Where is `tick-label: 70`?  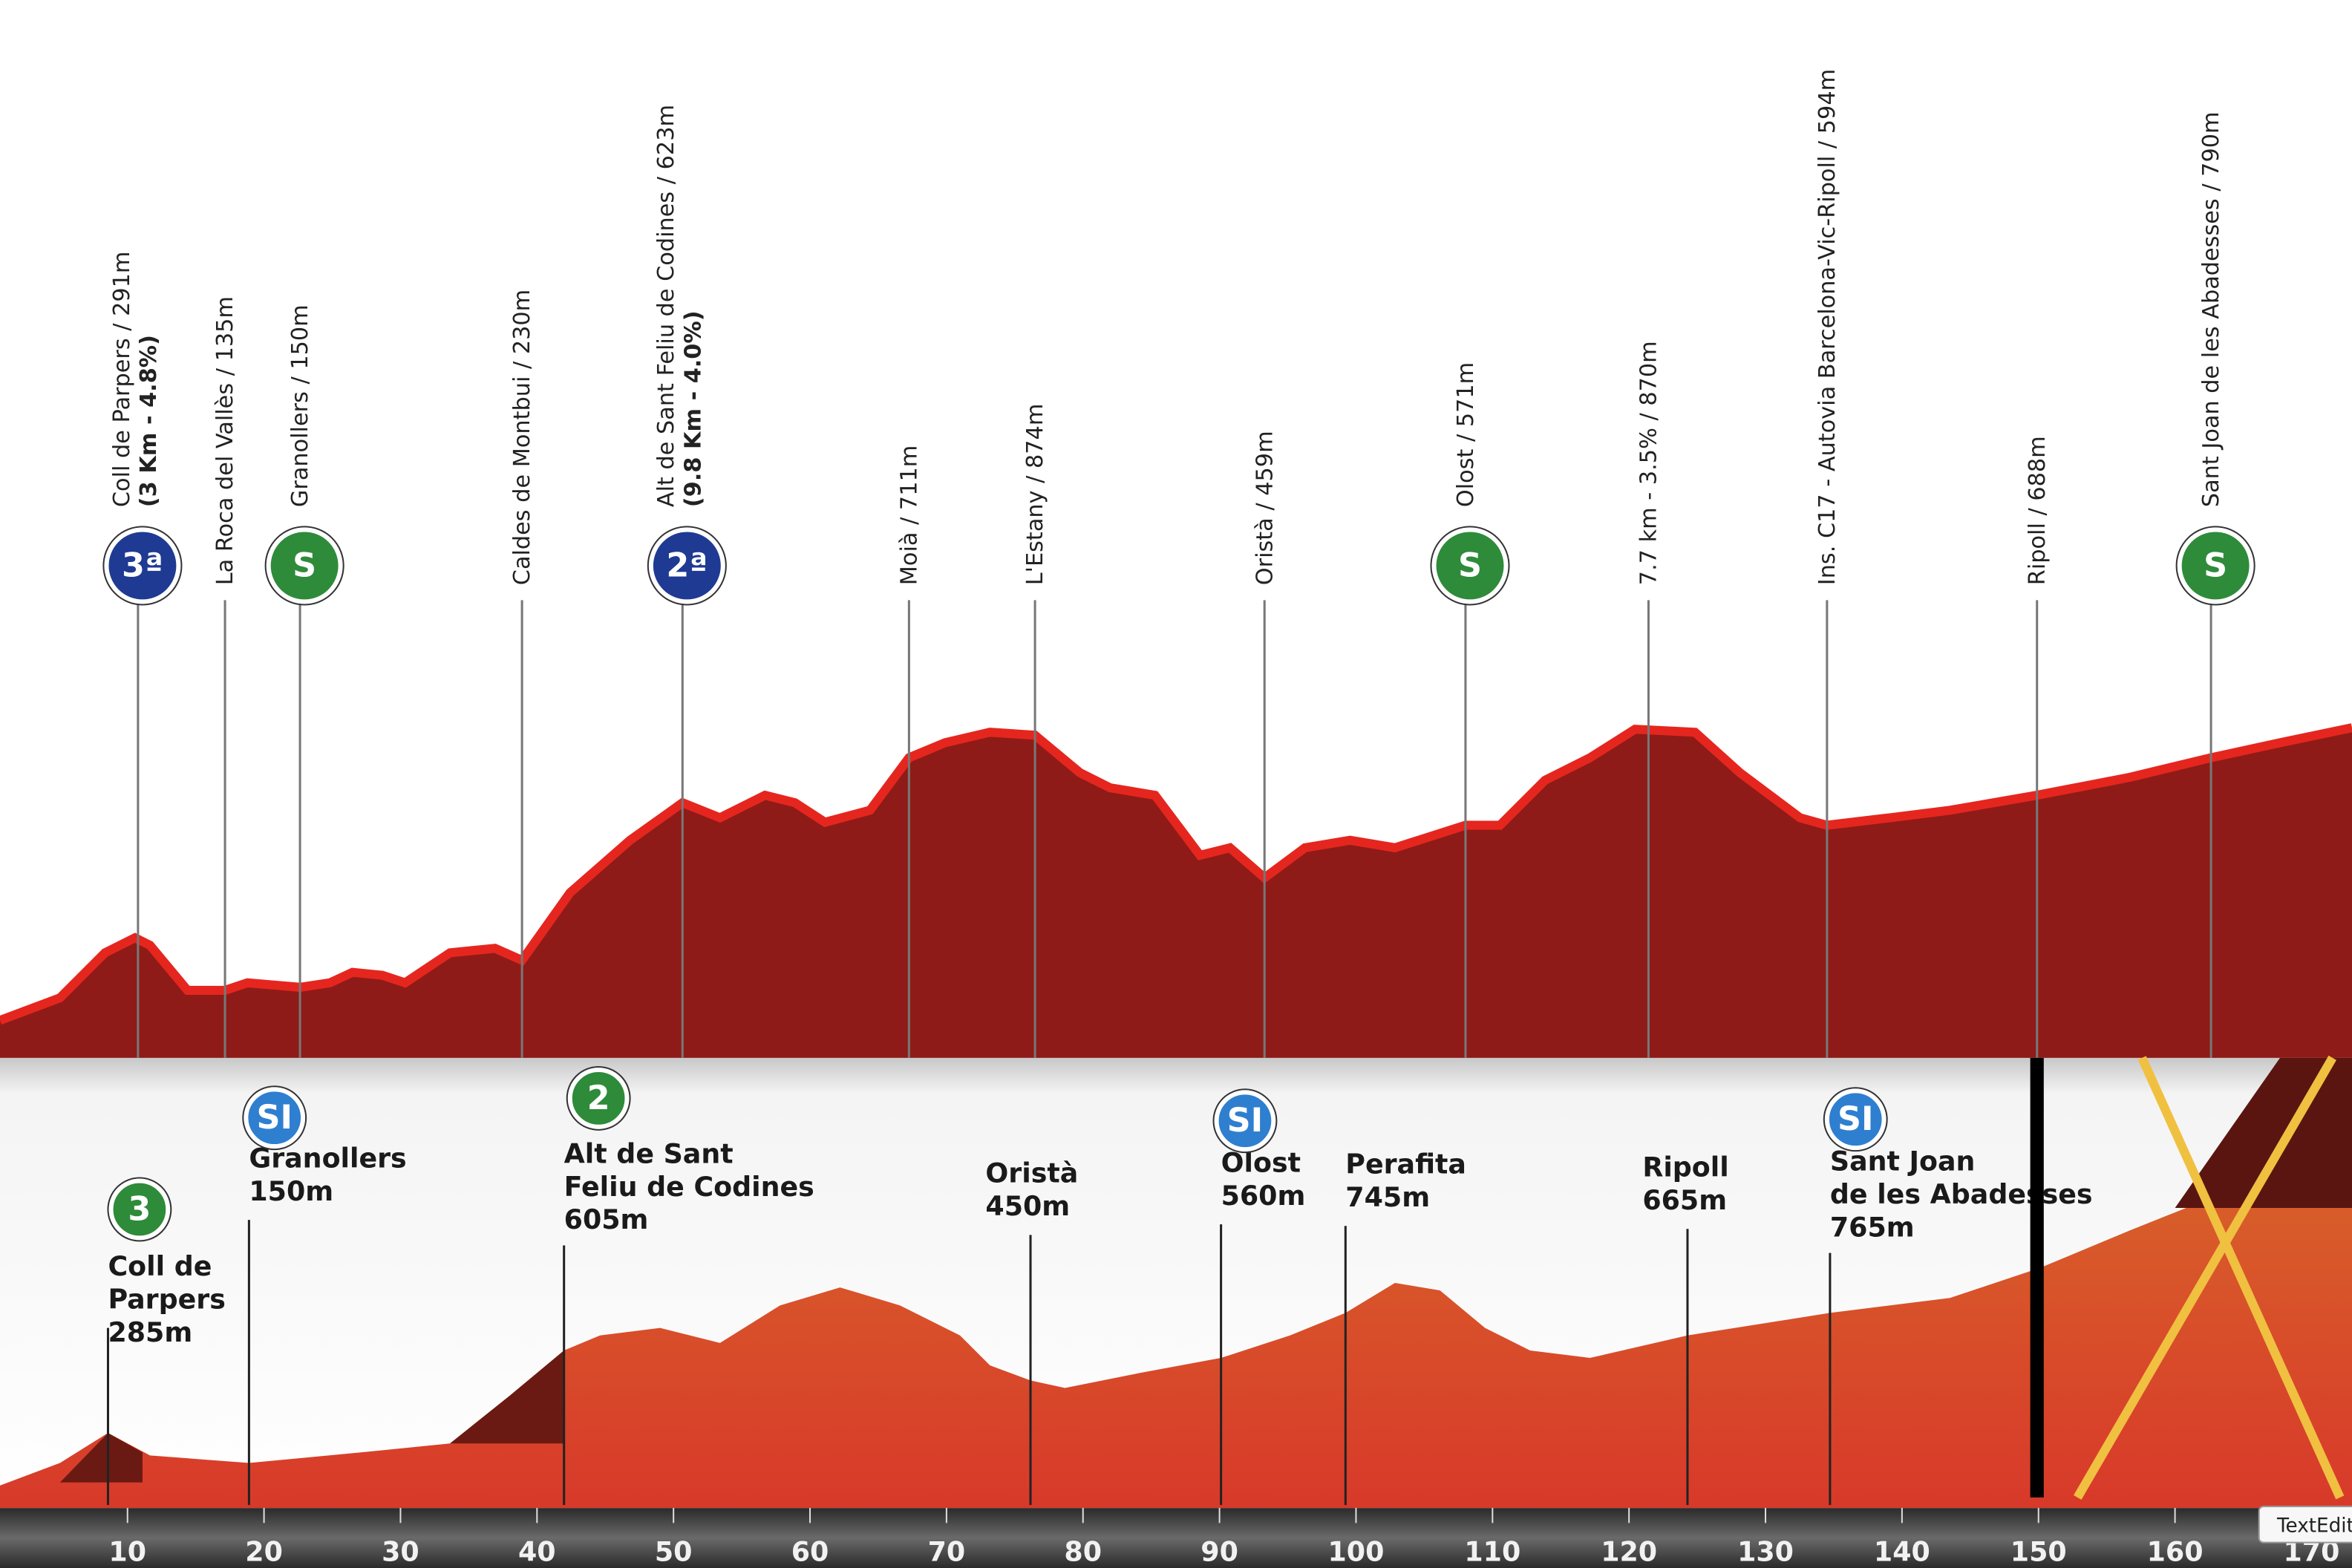 tick-label: 70 is located at coordinates (947, 1551).